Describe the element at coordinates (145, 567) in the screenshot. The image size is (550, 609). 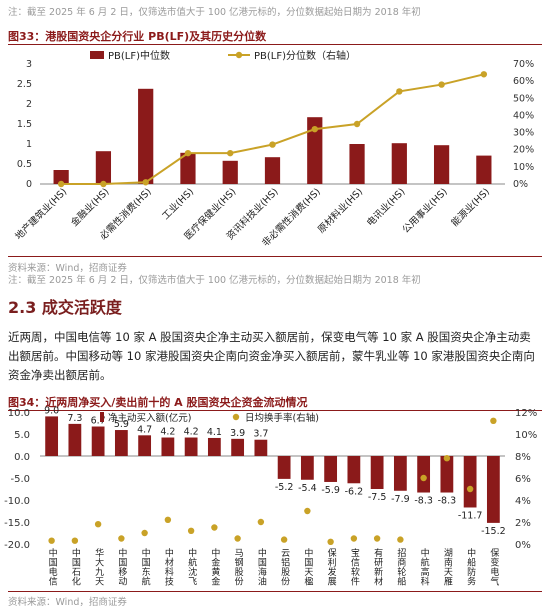
I see `x-tick-label: 中国东航` at that location.